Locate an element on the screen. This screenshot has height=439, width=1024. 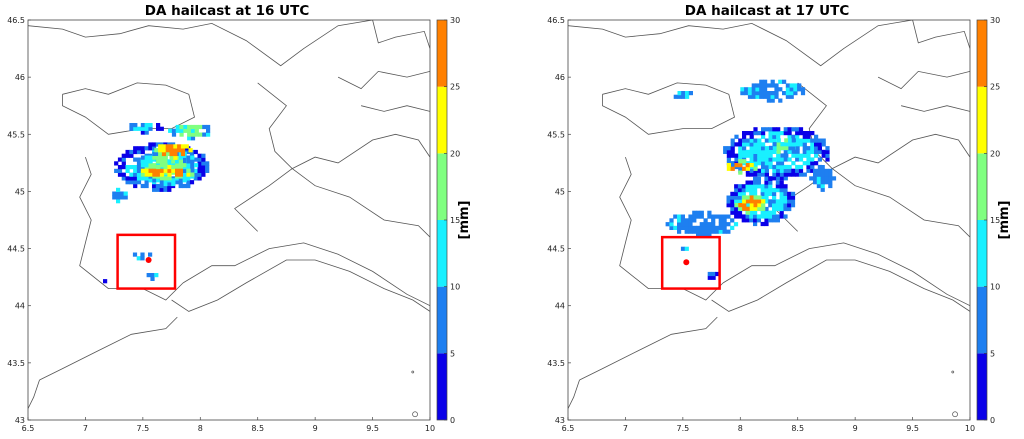
colorbar-17utc: 0 5 10 15 20 25 30 [mm] is located at coordinates (994, 220).